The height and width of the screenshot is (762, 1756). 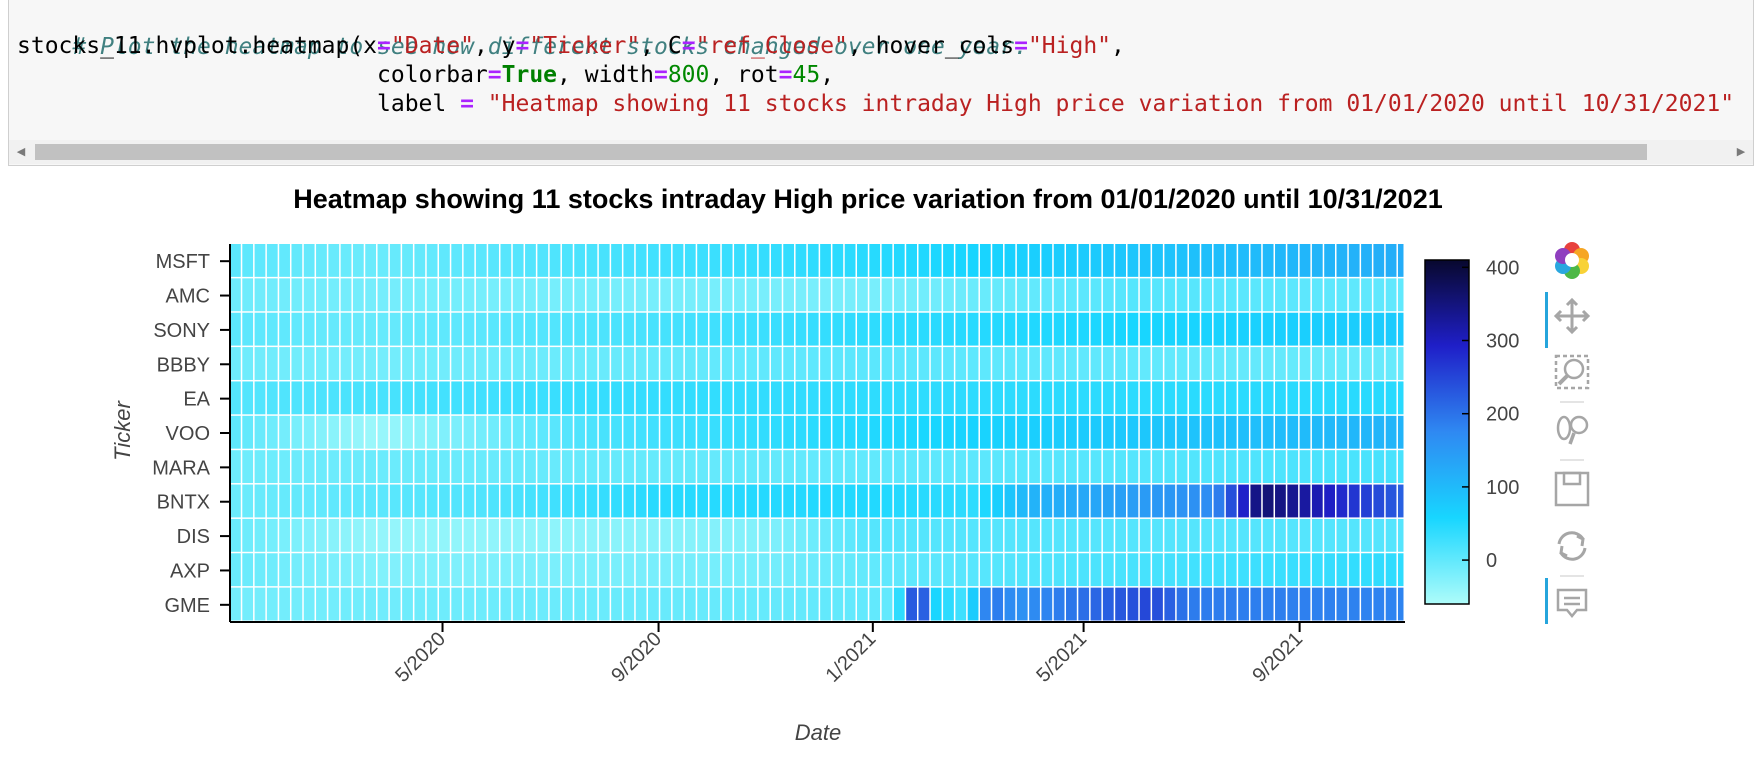 What do you see at coordinates (1572, 489) in the screenshot?
I see `save-icon` at bounding box center [1572, 489].